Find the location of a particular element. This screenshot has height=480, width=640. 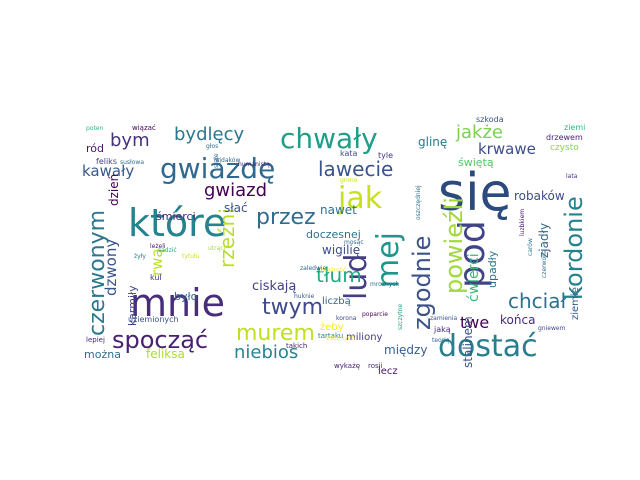

cloud-word: żeby is located at coordinates (332, 327).